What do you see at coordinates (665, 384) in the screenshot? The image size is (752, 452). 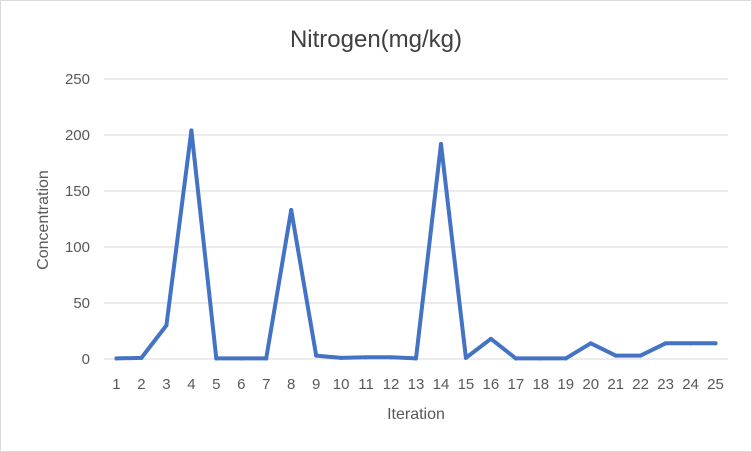 I see `x-tick-label: 23` at bounding box center [665, 384].